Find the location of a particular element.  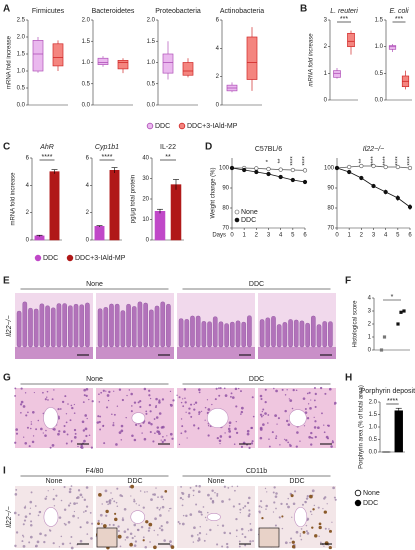

y-tick-label: 2.0 is located at coordinates (21, 38).